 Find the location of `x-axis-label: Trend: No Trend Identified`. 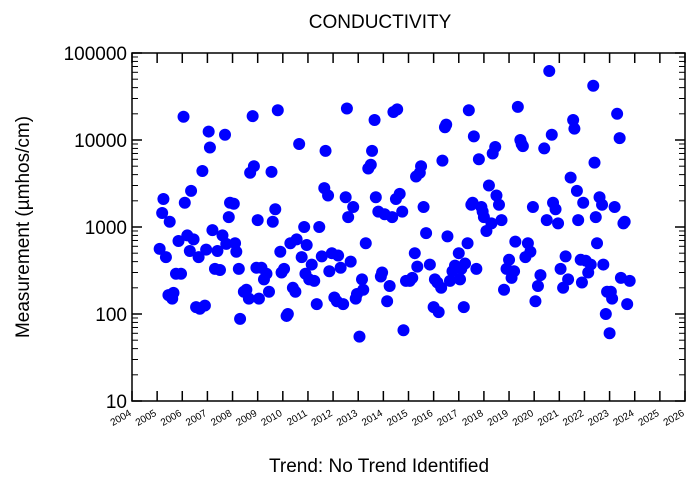

x-axis-label: Trend: No Trend Identified is located at coordinates (379, 466).